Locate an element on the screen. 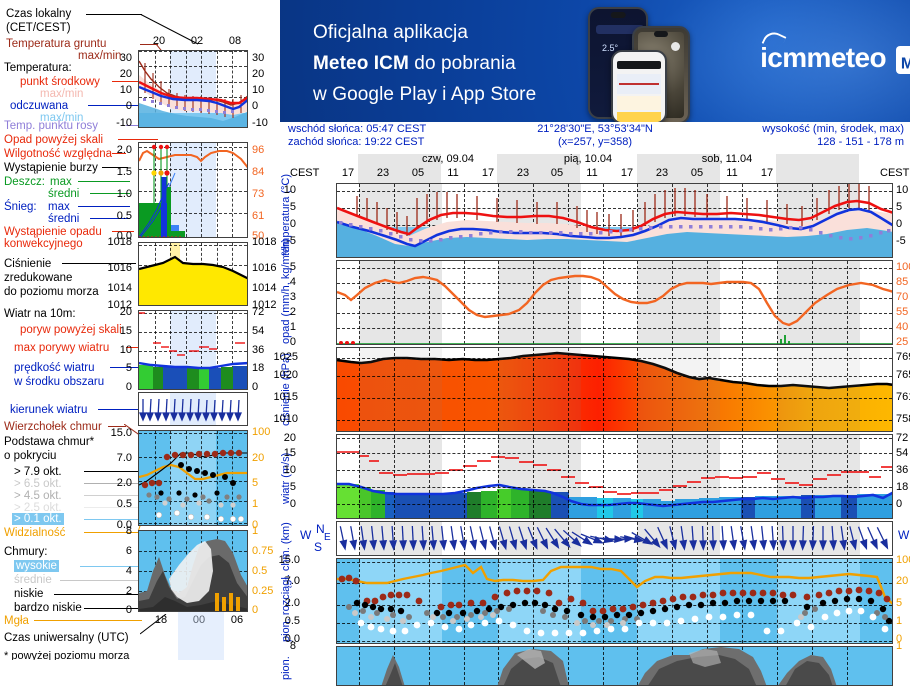 The width and height of the screenshot is (910, 686). mini-chart-humidity is located at coordinates (193, 190).